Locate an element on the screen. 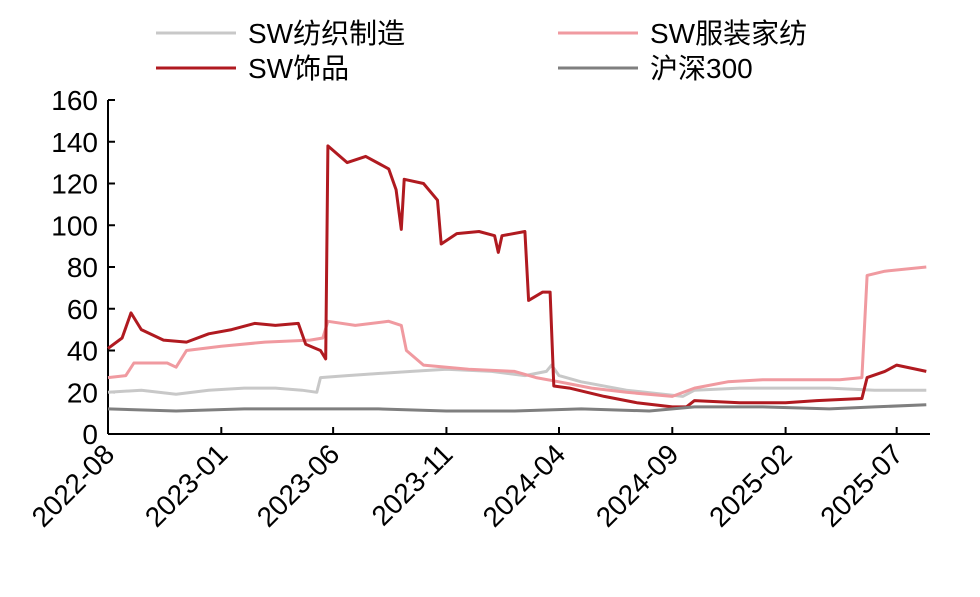 Image resolution: width=980 pixels, height=597 pixels. legend-label: SW服装家纺 is located at coordinates (728, 33).